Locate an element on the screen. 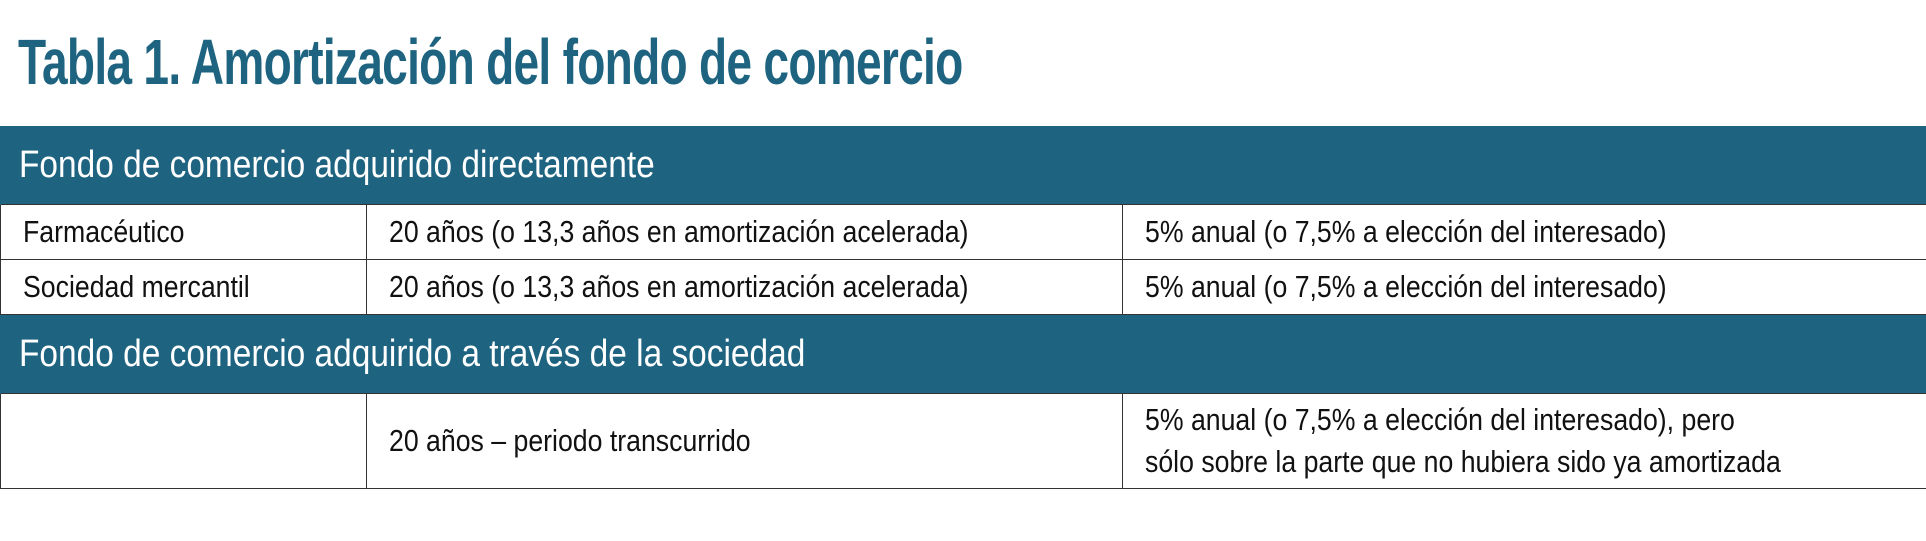 The height and width of the screenshot is (541, 1926). cell-tipo: Farmacéutico is located at coordinates (183, 232).